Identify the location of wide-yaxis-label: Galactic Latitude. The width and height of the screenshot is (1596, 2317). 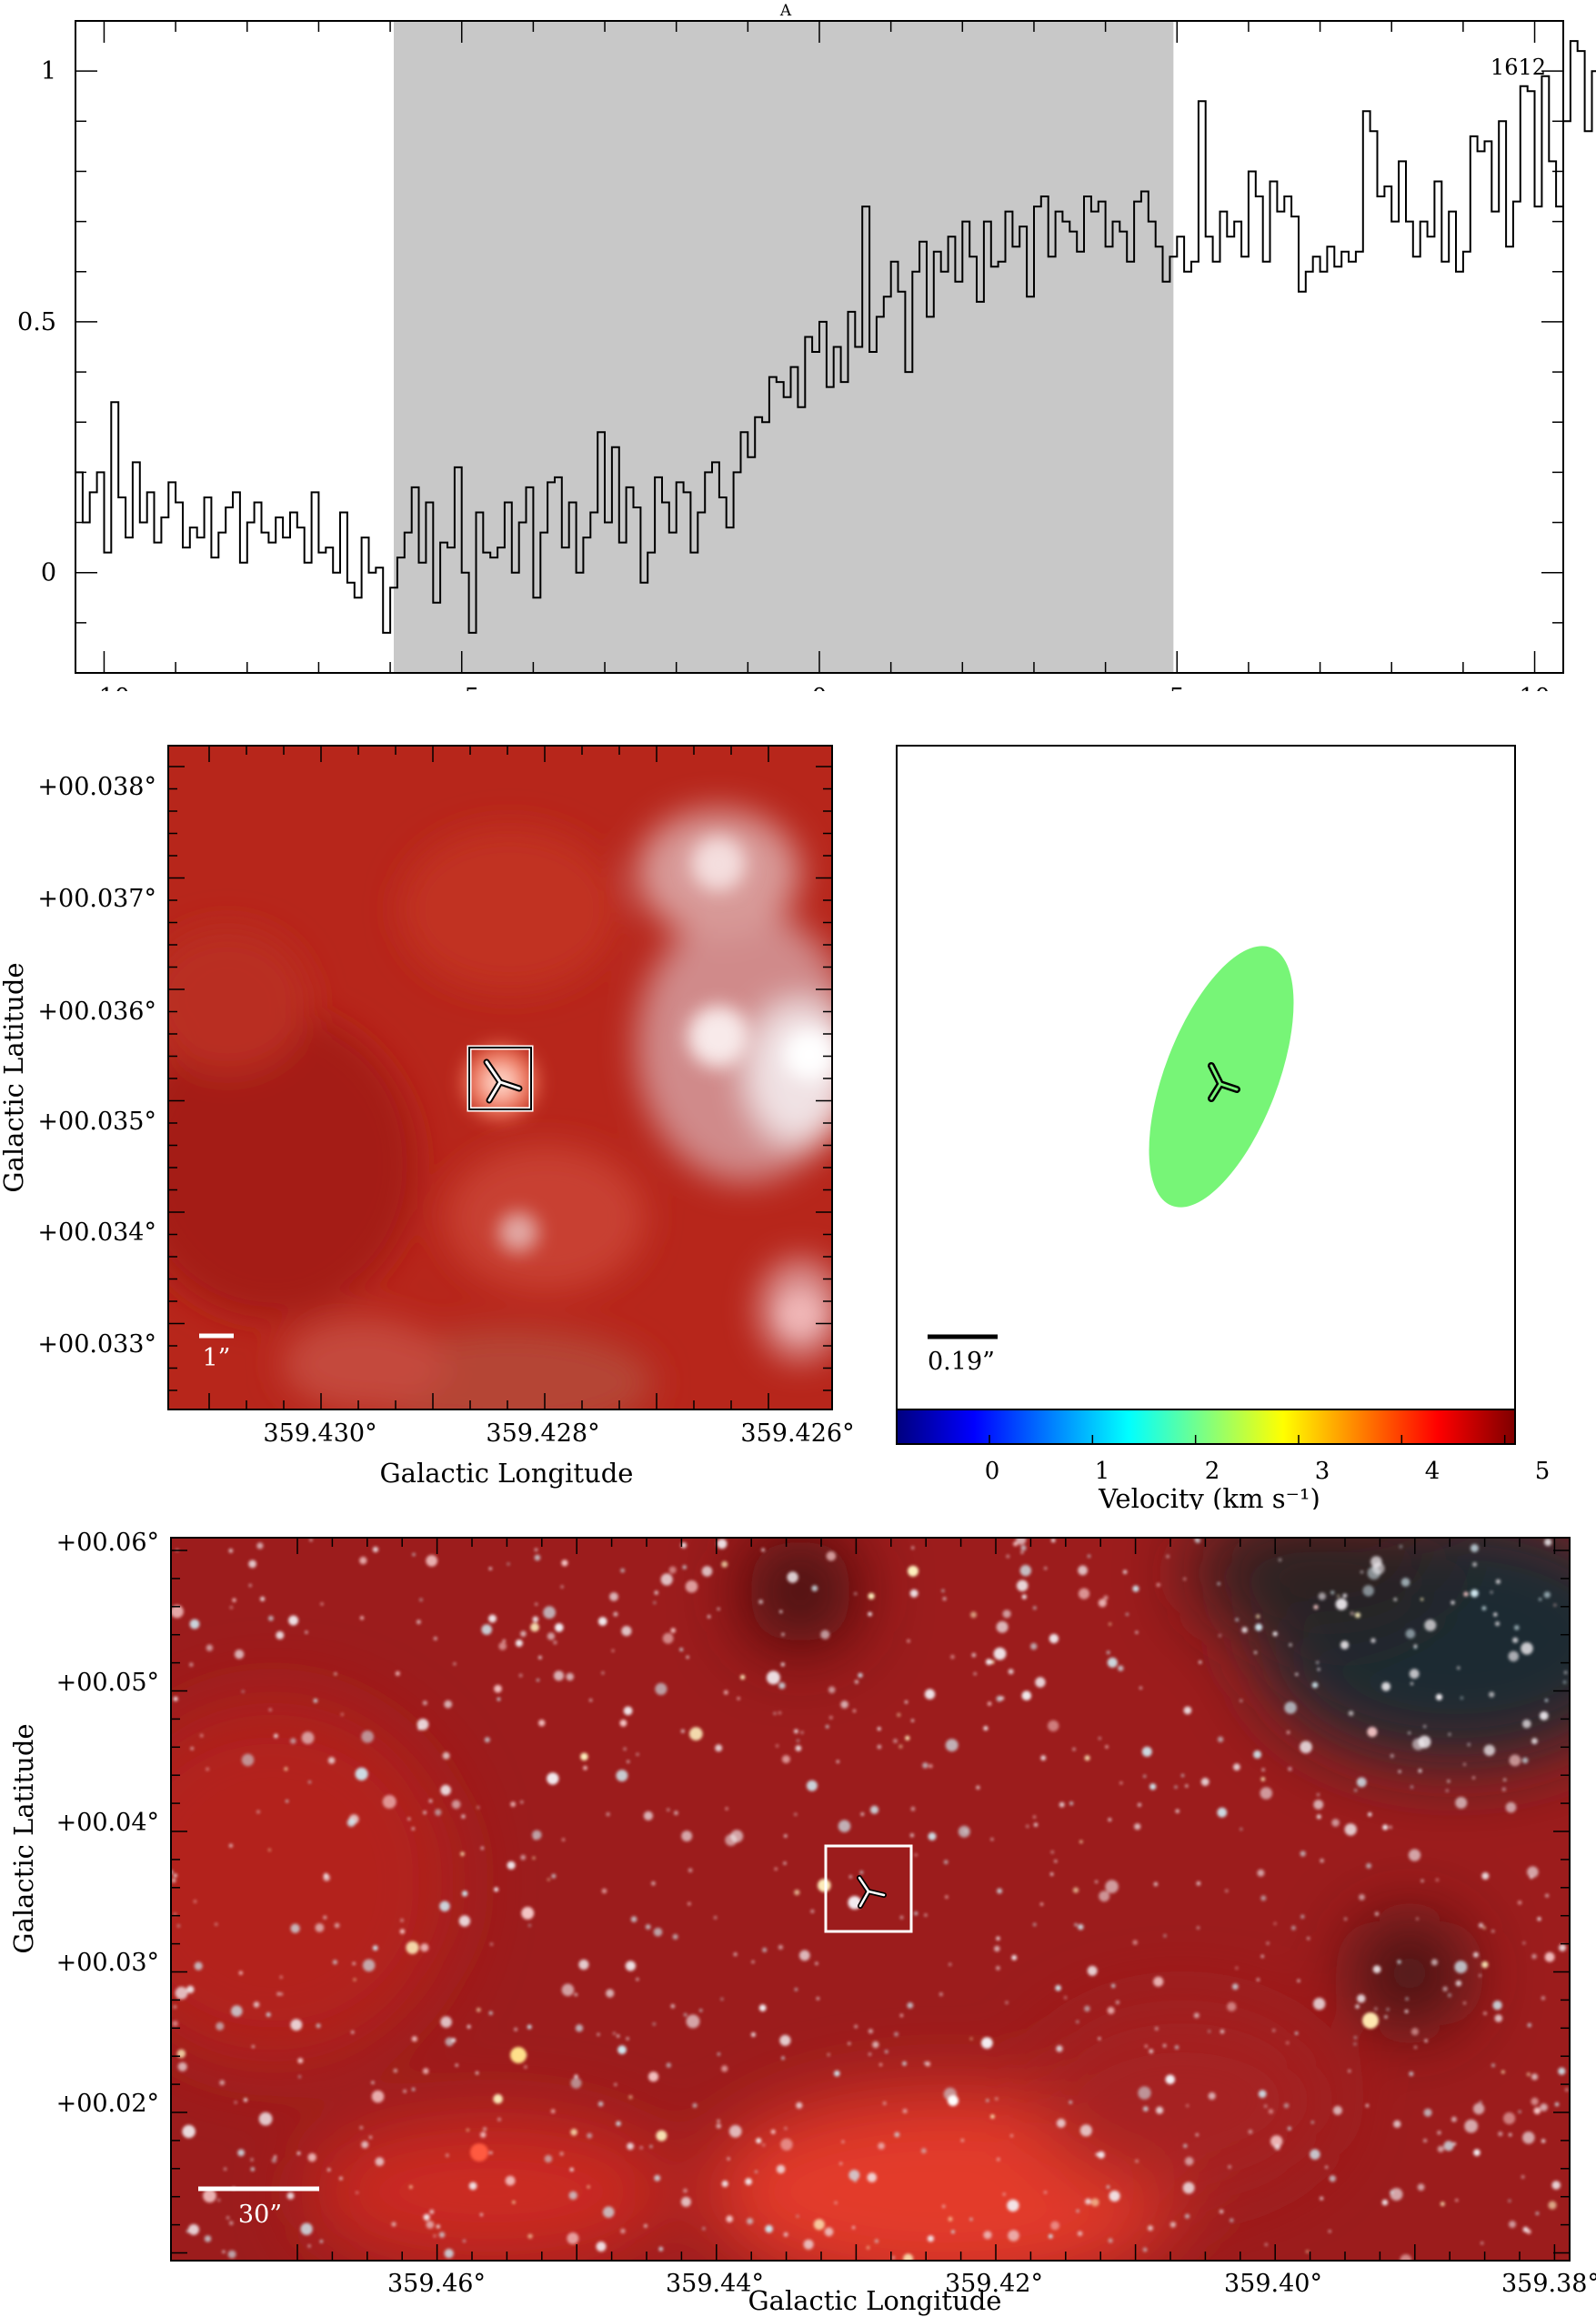
(23, 1838).